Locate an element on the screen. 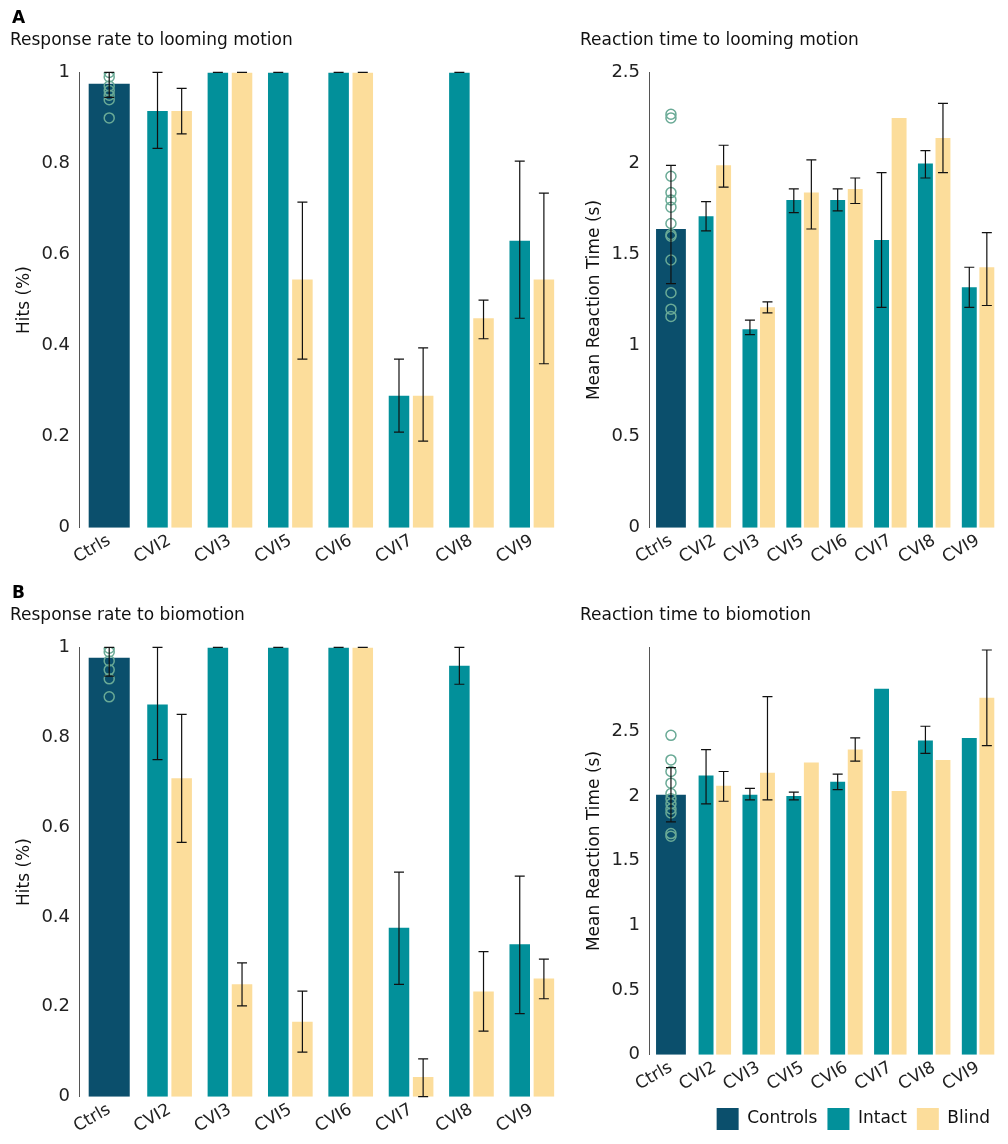  x-tick-label: Ctrls is located at coordinates (91, 548).